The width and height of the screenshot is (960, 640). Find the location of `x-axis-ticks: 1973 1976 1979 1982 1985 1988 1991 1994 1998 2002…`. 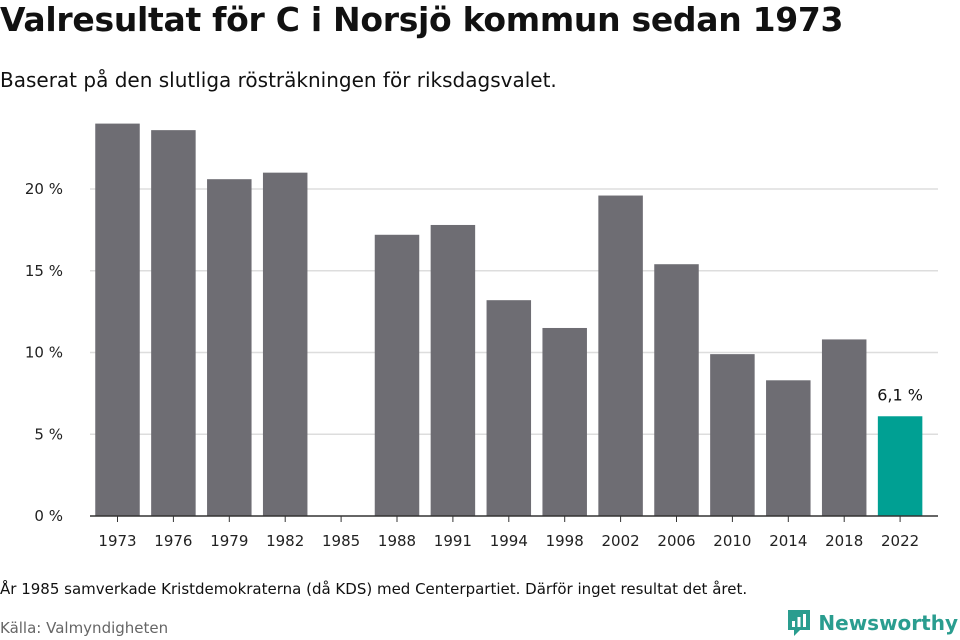

x-axis-ticks: 1973 1976 1979 1982 1985 1988 1991 1994 1998 2002… is located at coordinates (514, 532).